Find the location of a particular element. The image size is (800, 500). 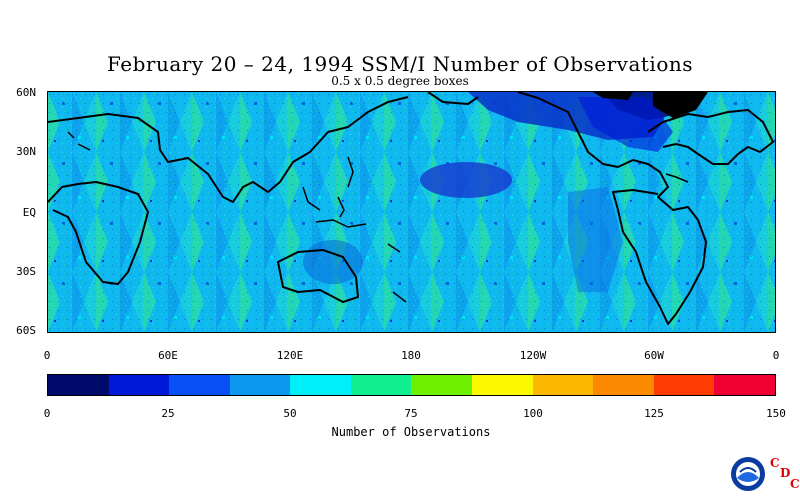

lon-label-60e: 60E is located at coordinates (168, 355).